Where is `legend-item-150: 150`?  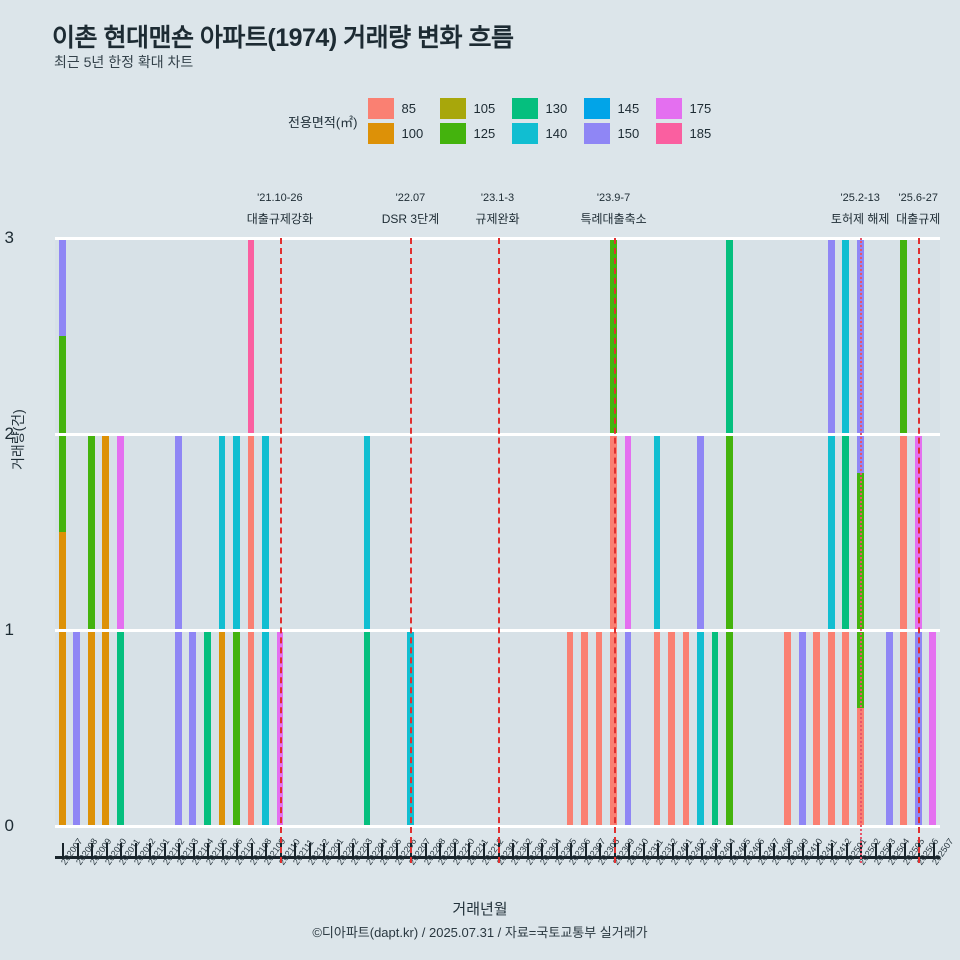 legend-item-150: 150 is located at coordinates (617, 133).